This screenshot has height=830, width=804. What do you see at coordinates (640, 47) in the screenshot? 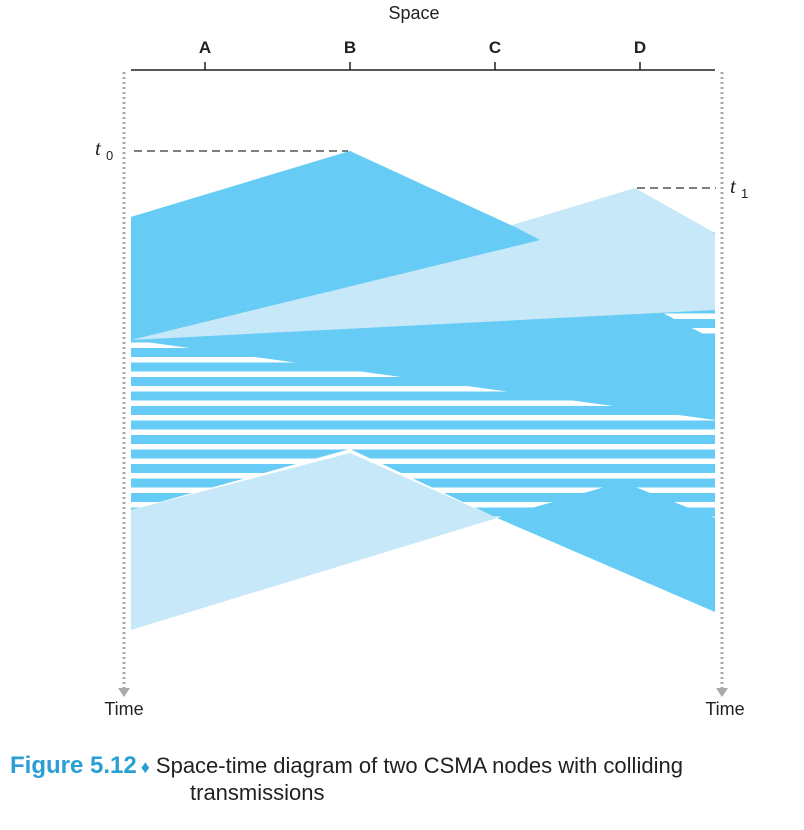
I see `node-d-label: D` at bounding box center [640, 47].